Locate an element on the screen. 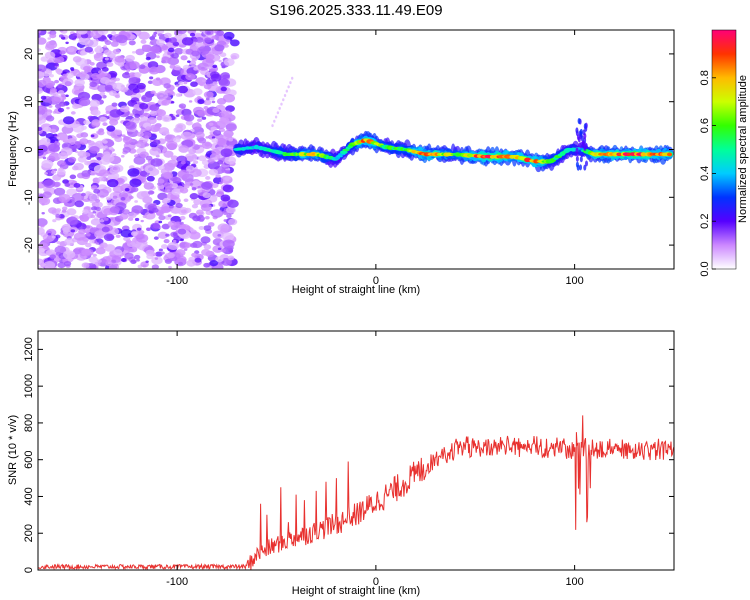 This screenshot has height=600, width=750. snr-y-tick-label: 400 is located at coordinates (29, 496).